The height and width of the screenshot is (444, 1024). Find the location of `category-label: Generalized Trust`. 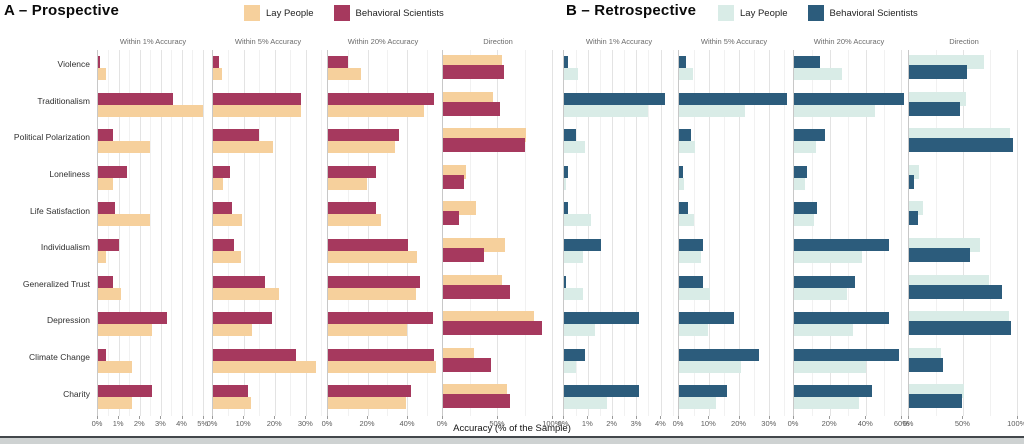

category-label: Generalized Trust is located at coordinates (56, 283).